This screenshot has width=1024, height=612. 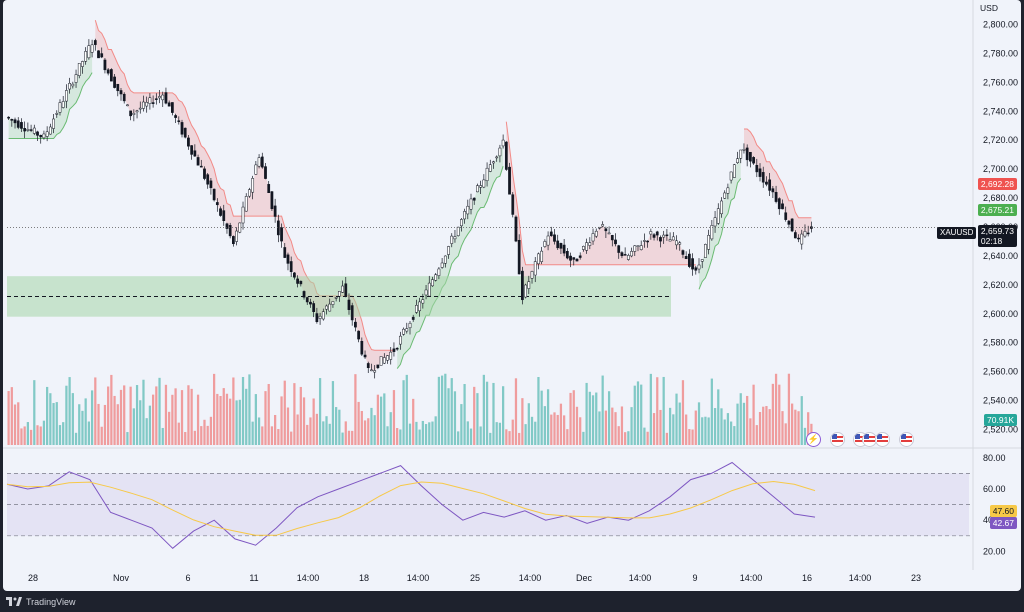 I want to click on time-tick-label: 23, so click(x=916, y=578).